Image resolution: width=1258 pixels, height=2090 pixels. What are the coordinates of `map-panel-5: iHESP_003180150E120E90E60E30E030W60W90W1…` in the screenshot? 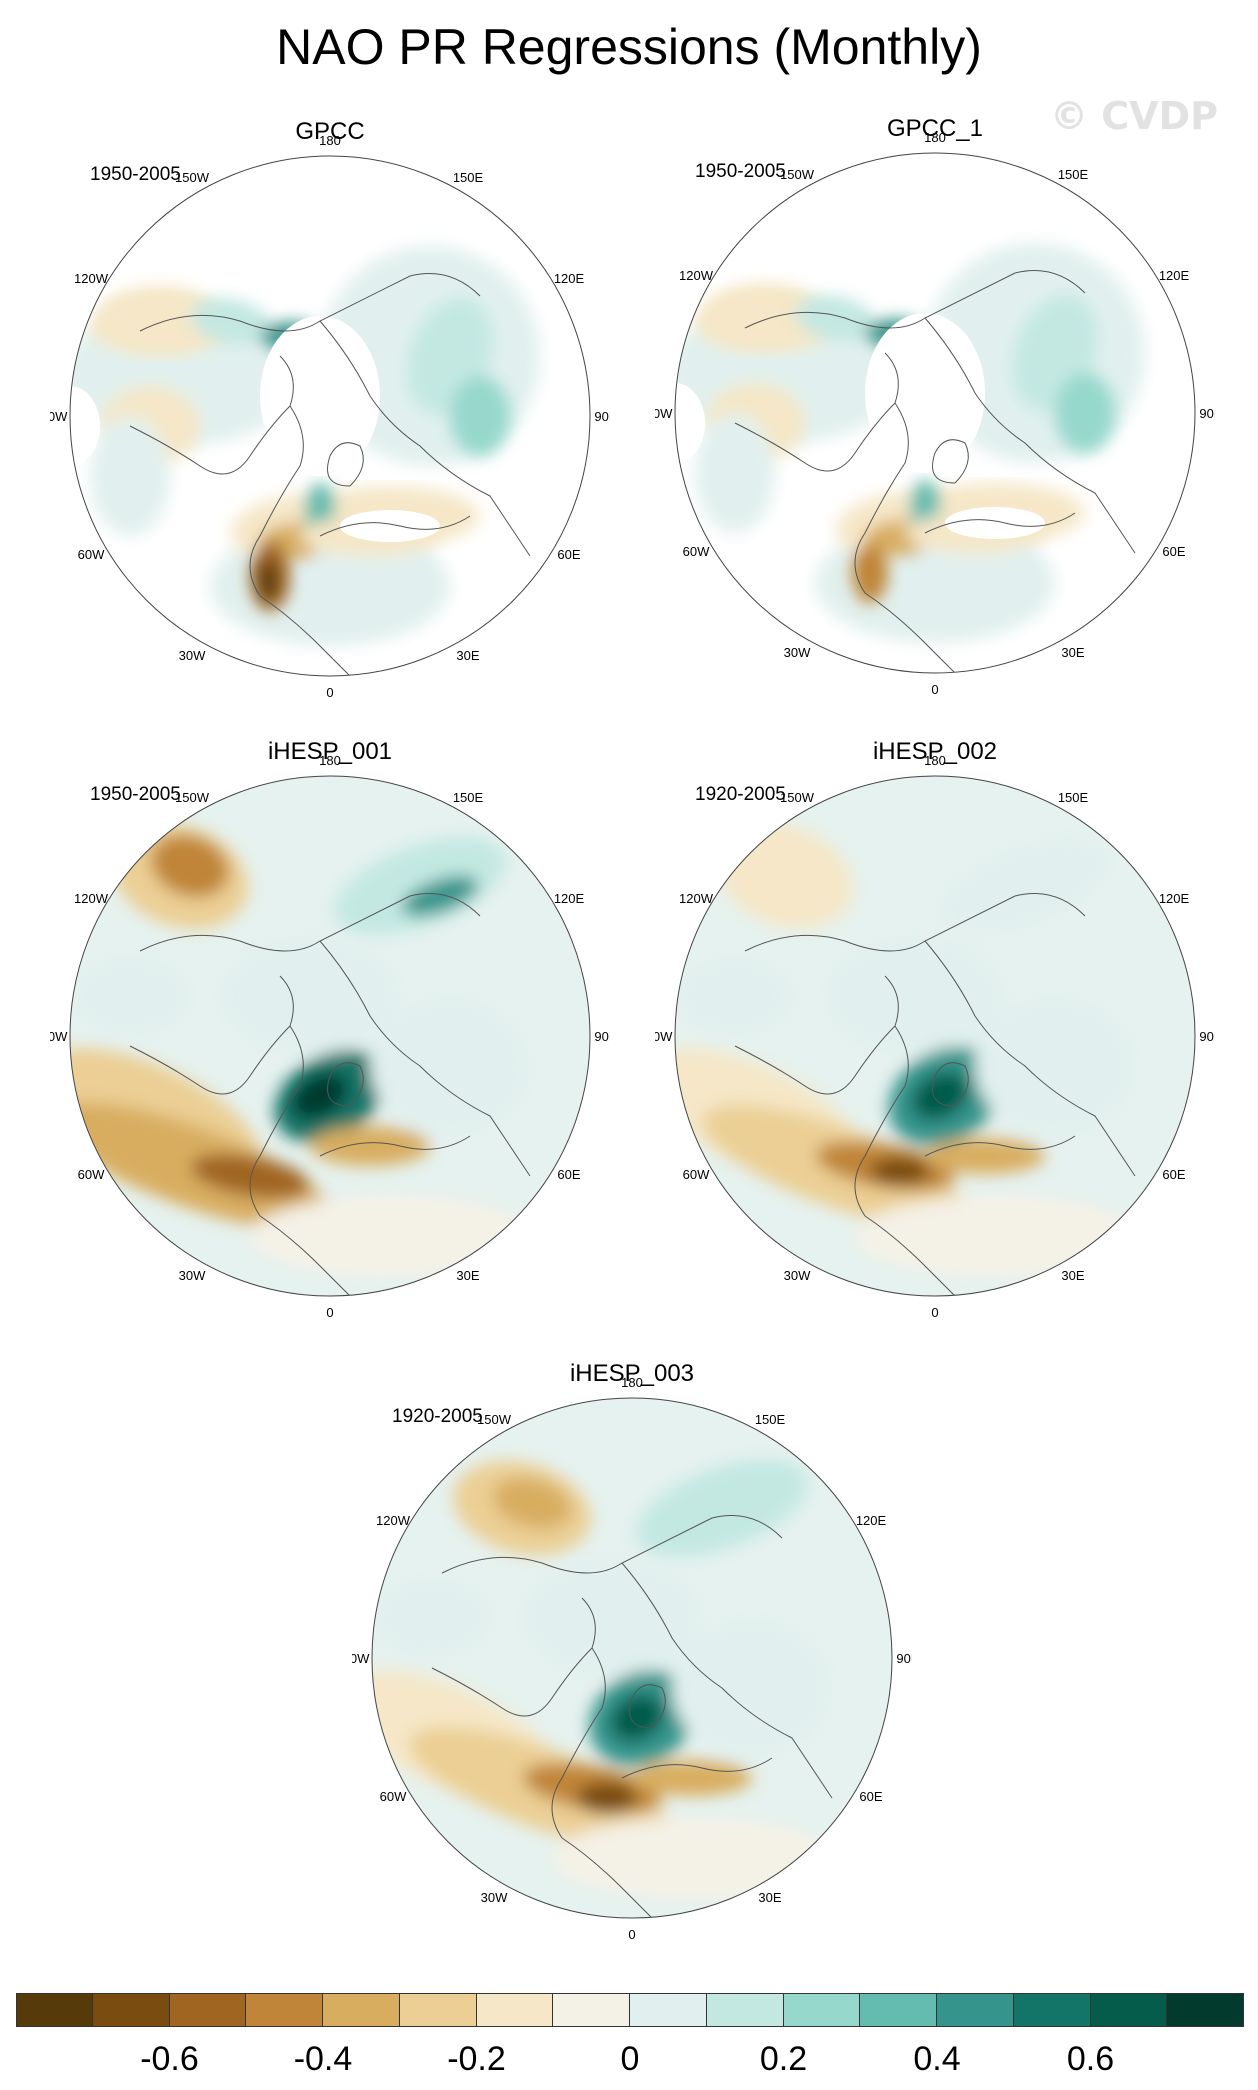 It's located at (632, 1650).